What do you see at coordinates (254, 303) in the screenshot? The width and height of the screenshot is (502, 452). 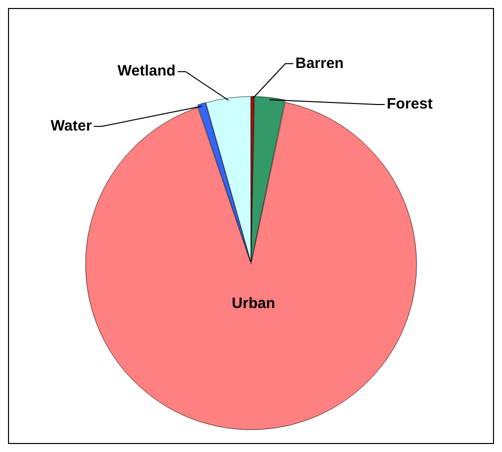 I see `slice-label: Urban` at bounding box center [254, 303].